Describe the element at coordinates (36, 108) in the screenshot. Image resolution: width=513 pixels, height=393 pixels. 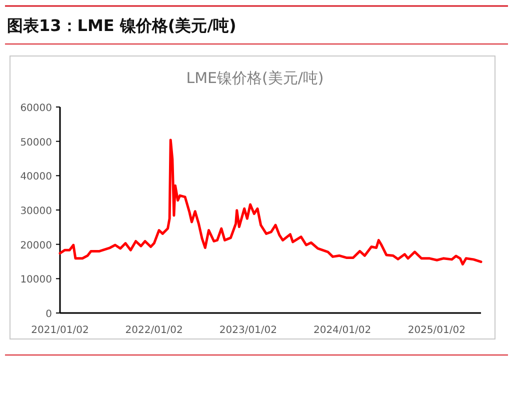
I see `y-tick-label: 60000` at that location.